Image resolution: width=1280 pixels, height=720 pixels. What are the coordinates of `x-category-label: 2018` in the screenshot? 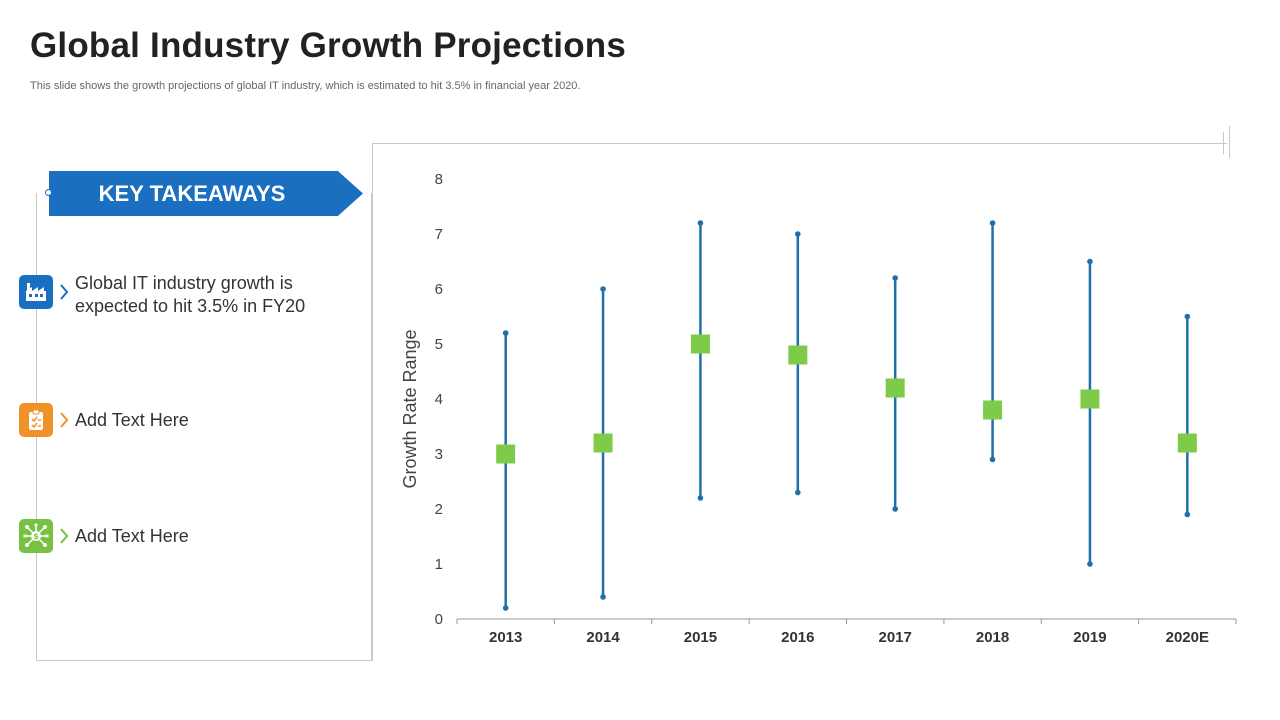 It's located at (992, 637).